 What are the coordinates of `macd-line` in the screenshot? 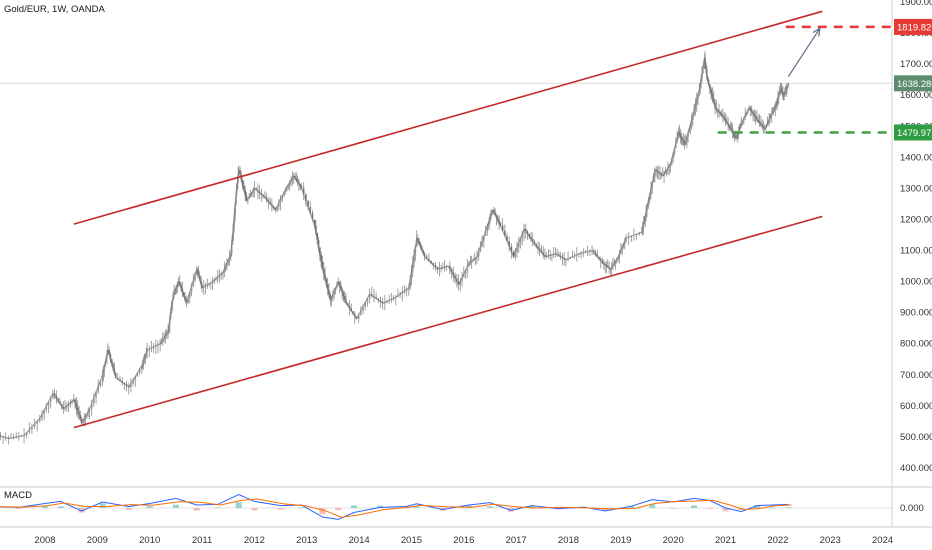 It's located at (394, 506).